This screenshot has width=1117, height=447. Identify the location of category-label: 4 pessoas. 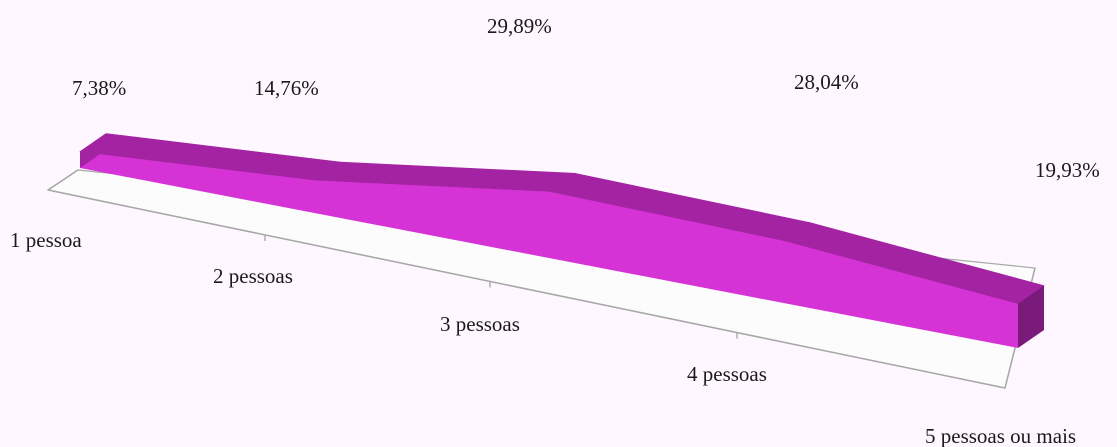
(727, 374).